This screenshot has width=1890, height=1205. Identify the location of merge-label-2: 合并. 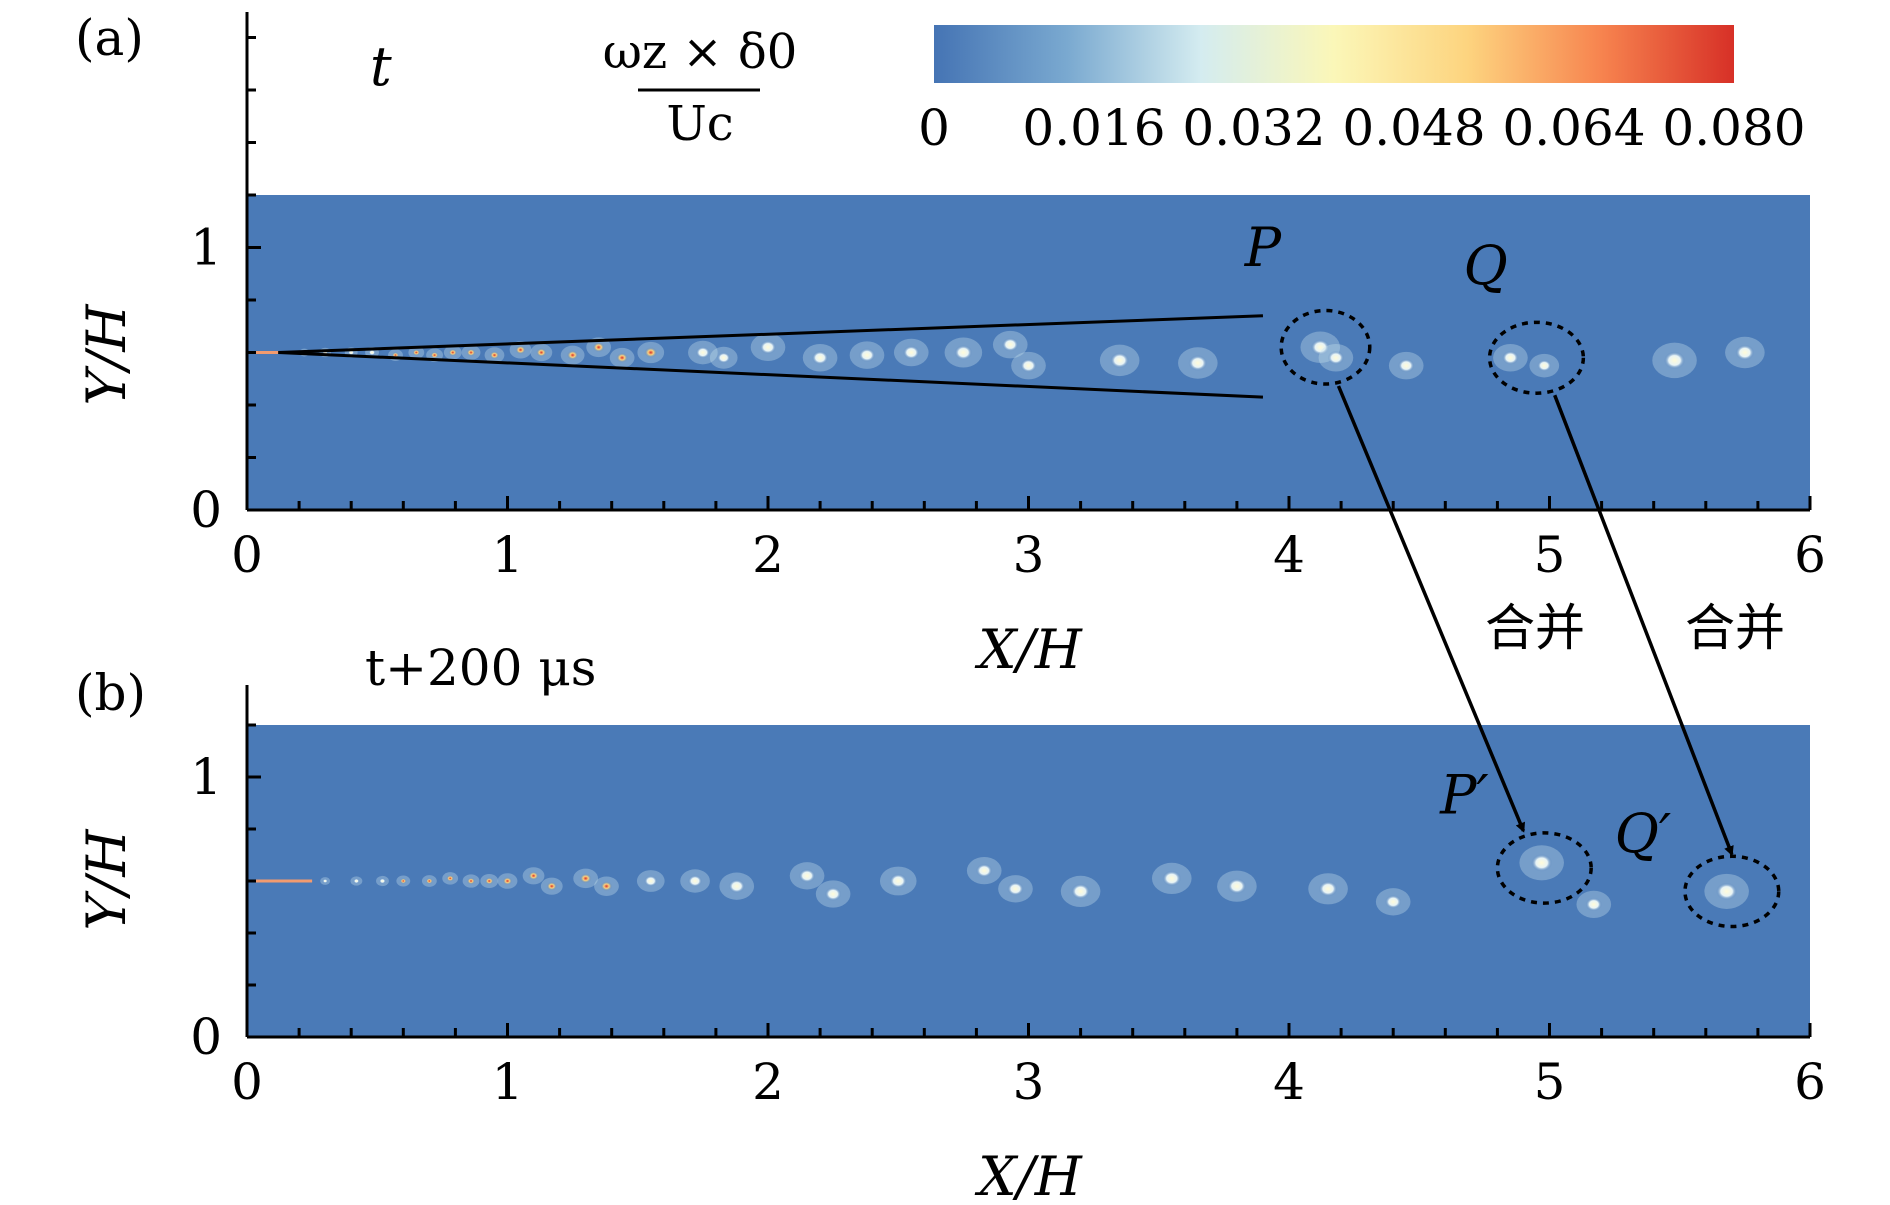
(1735, 628).